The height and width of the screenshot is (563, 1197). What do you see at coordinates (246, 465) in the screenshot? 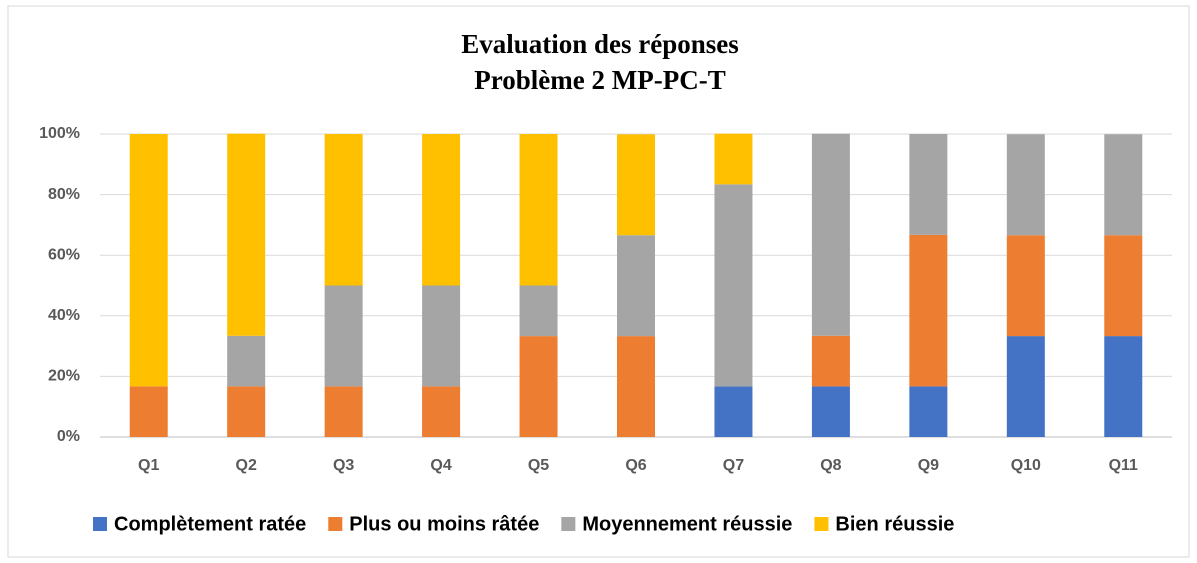
I see `x-tick-label: Q2` at bounding box center [246, 465].